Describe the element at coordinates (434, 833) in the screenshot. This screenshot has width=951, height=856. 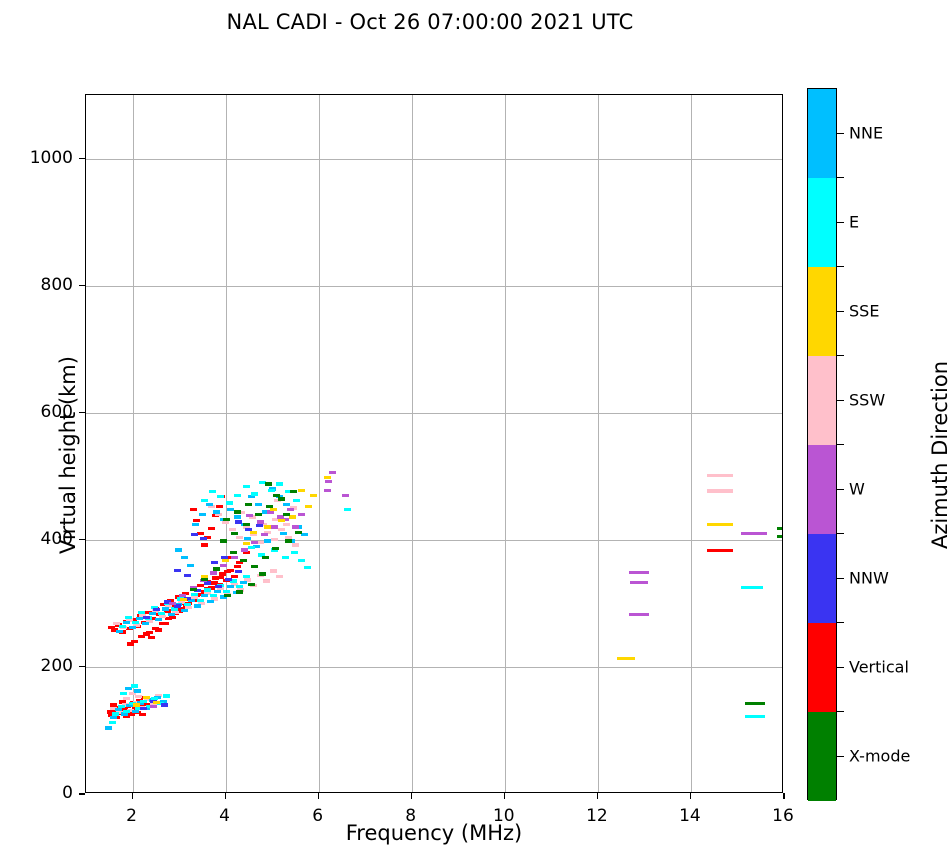
I see `x-axis-title: Frequency (MHz)` at that location.